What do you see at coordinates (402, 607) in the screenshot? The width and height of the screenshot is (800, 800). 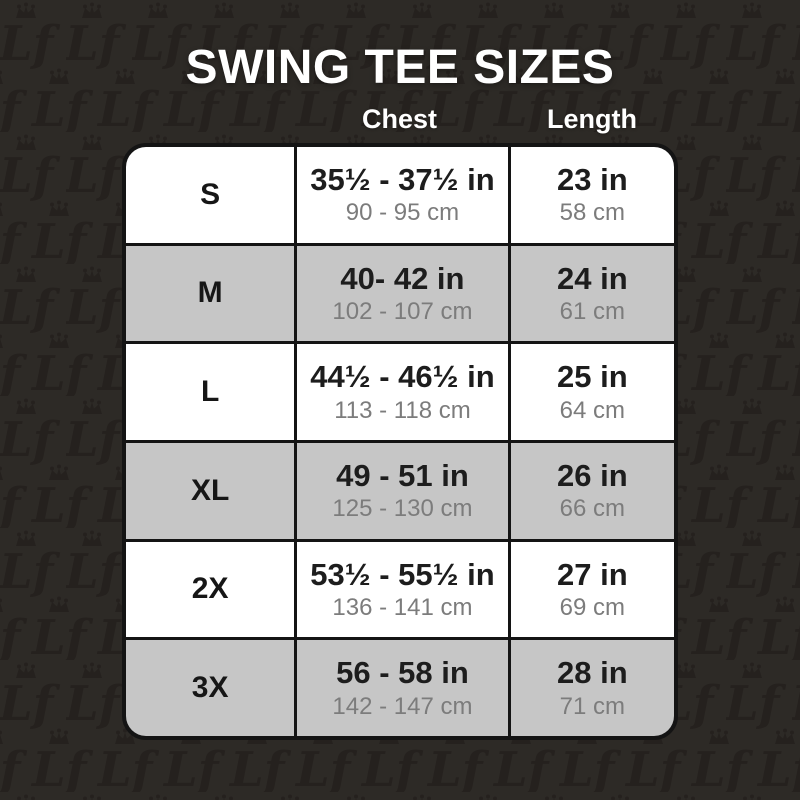 I see `chest-cm: 136 - 141 cm` at bounding box center [402, 607].